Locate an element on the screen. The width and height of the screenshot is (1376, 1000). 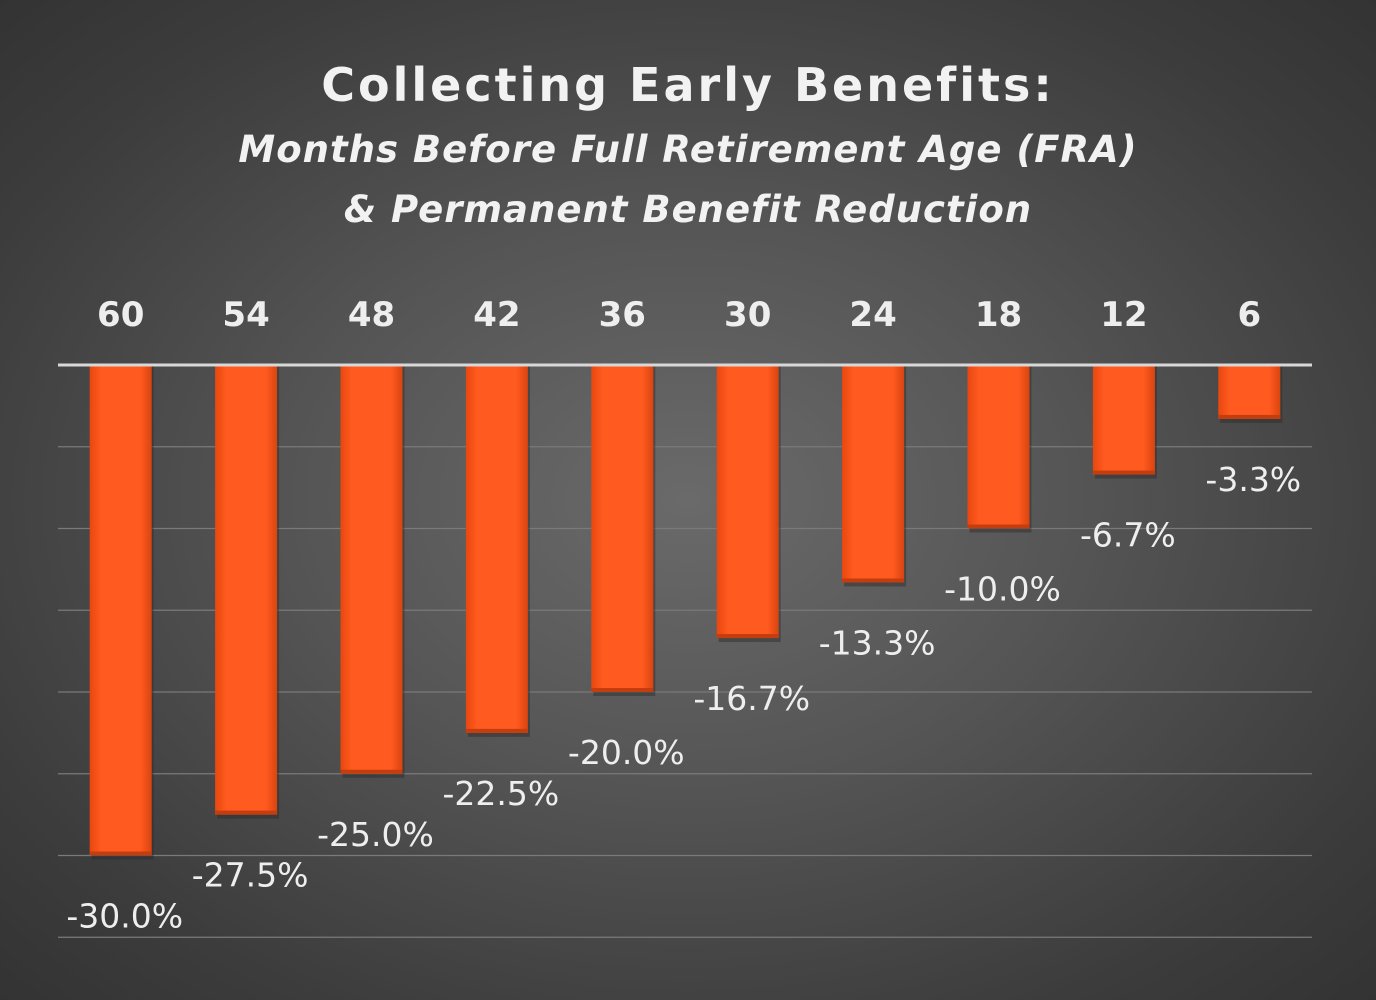
category-label-24: 24 is located at coordinates (872, 315).